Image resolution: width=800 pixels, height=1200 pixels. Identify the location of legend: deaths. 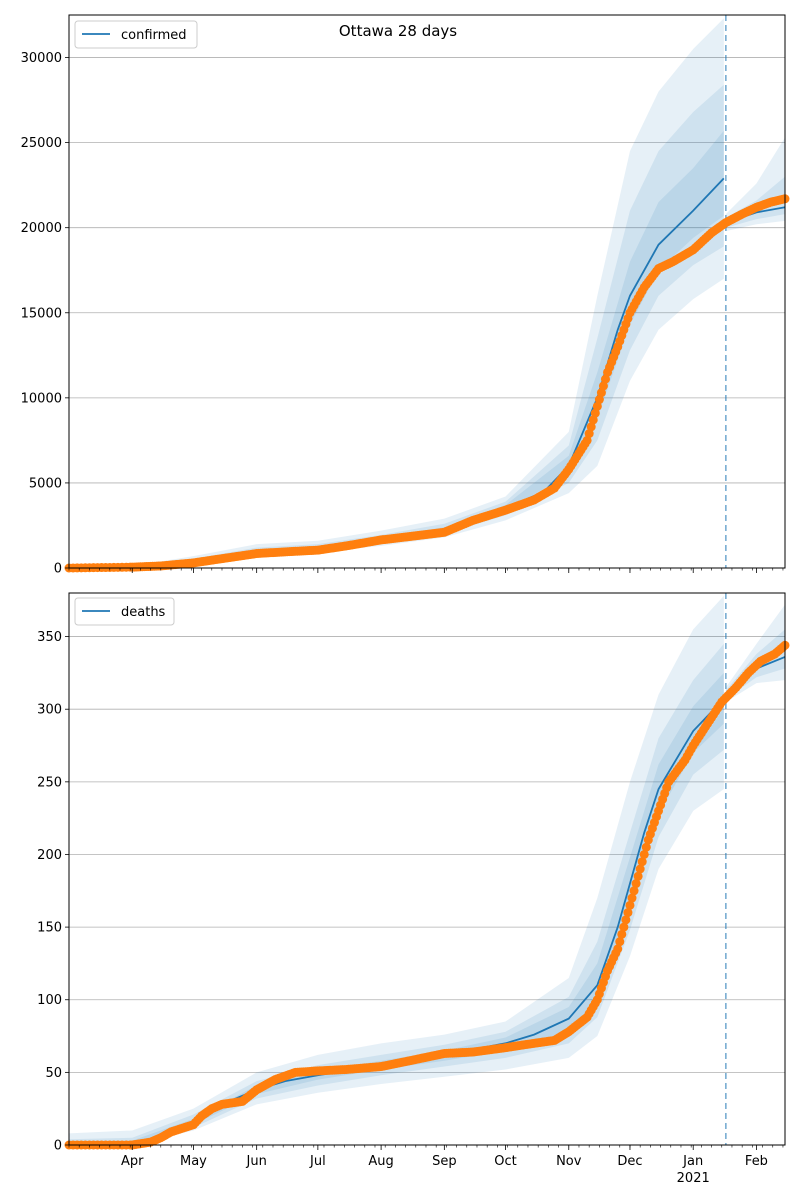
(124, 611).